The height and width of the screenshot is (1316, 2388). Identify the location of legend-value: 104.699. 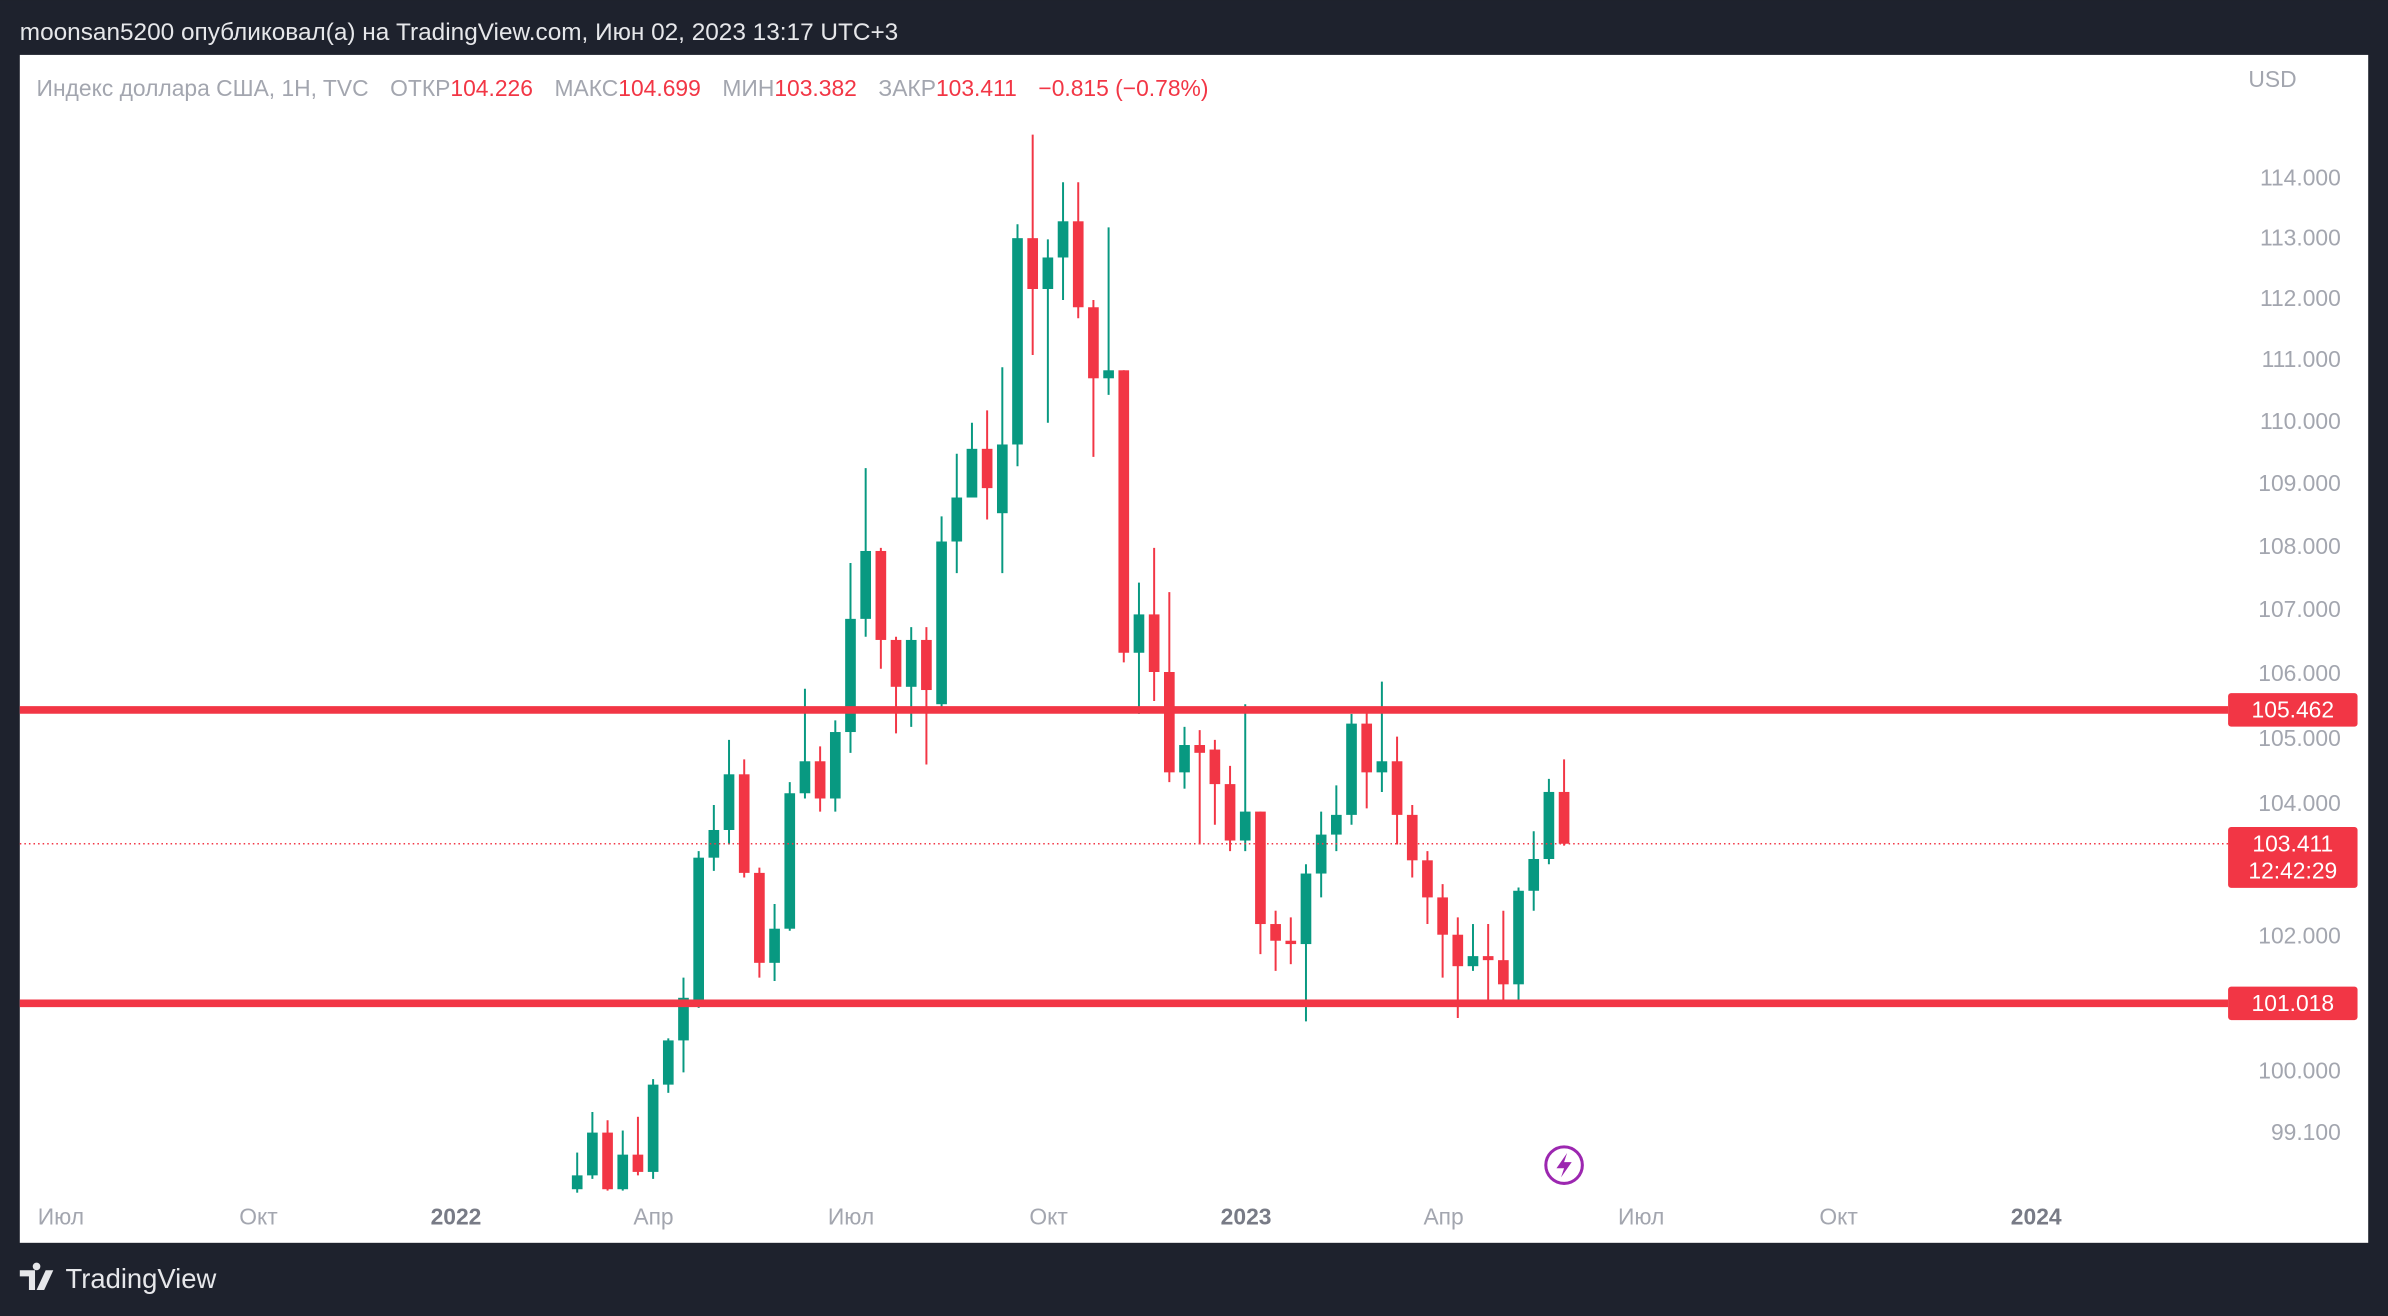
(659, 88).